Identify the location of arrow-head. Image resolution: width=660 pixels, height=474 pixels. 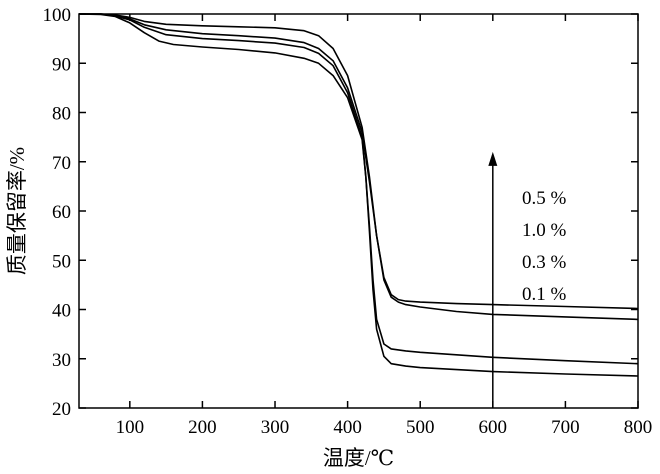
(493, 158).